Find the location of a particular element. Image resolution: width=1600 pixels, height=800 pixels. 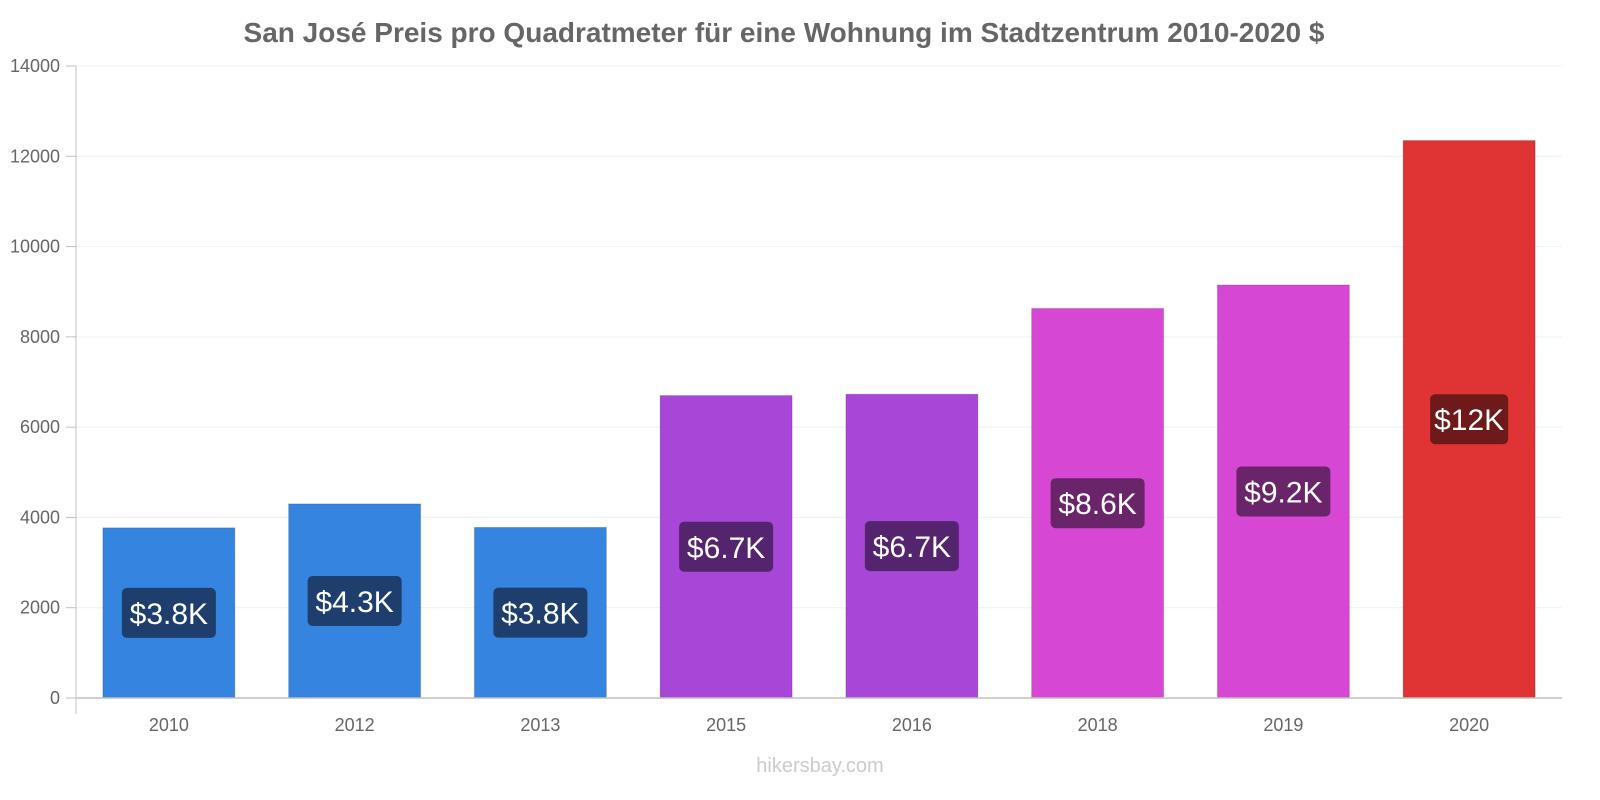

x-tick-label: 2018 is located at coordinates (1098, 725).